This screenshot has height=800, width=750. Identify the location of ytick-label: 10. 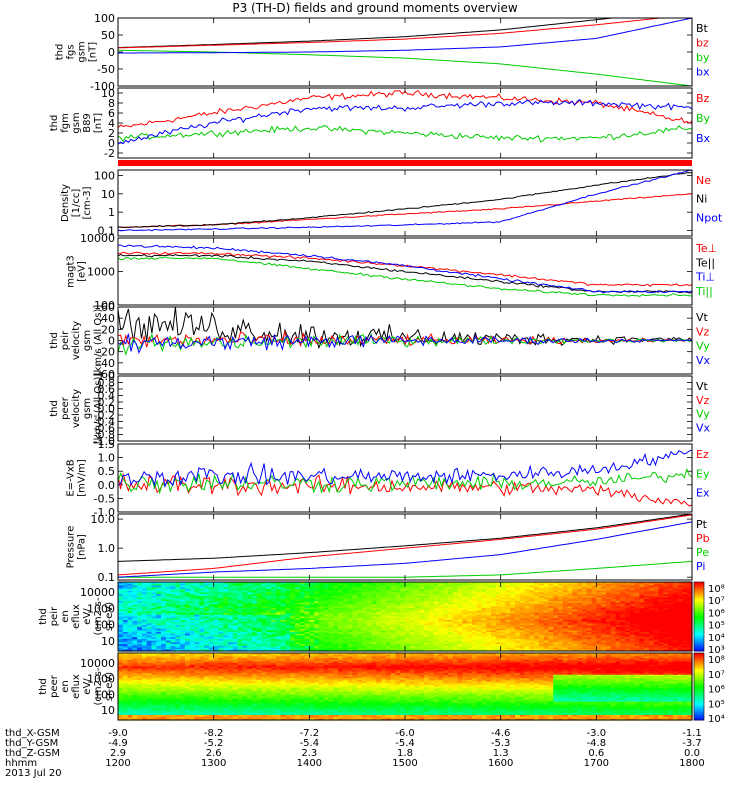
(108, 641).